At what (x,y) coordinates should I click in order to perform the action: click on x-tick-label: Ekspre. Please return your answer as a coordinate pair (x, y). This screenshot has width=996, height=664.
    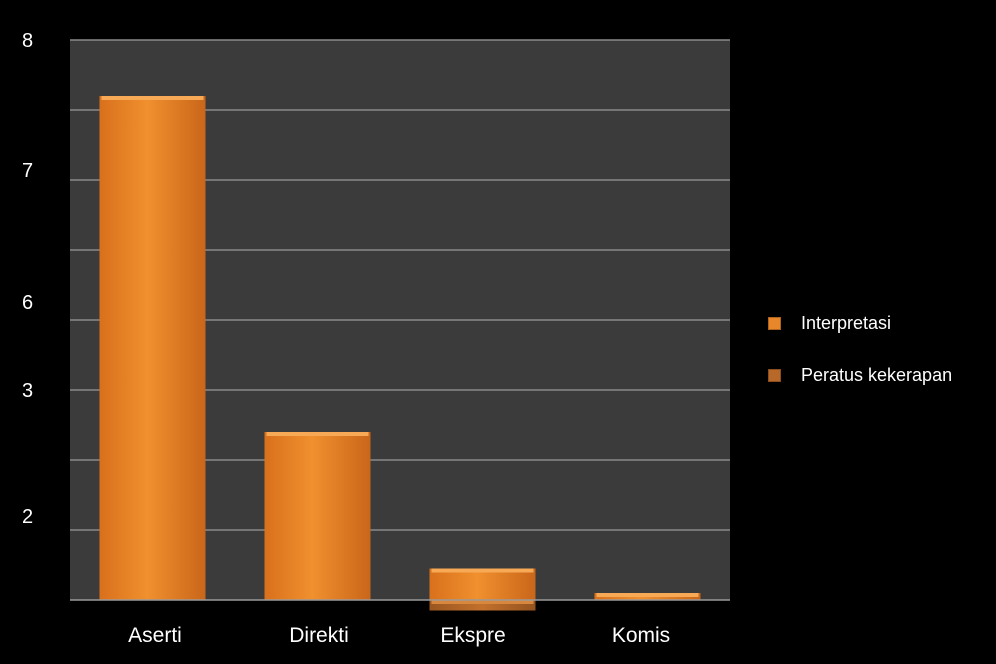
    Looking at the image, I should click on (473, 635).